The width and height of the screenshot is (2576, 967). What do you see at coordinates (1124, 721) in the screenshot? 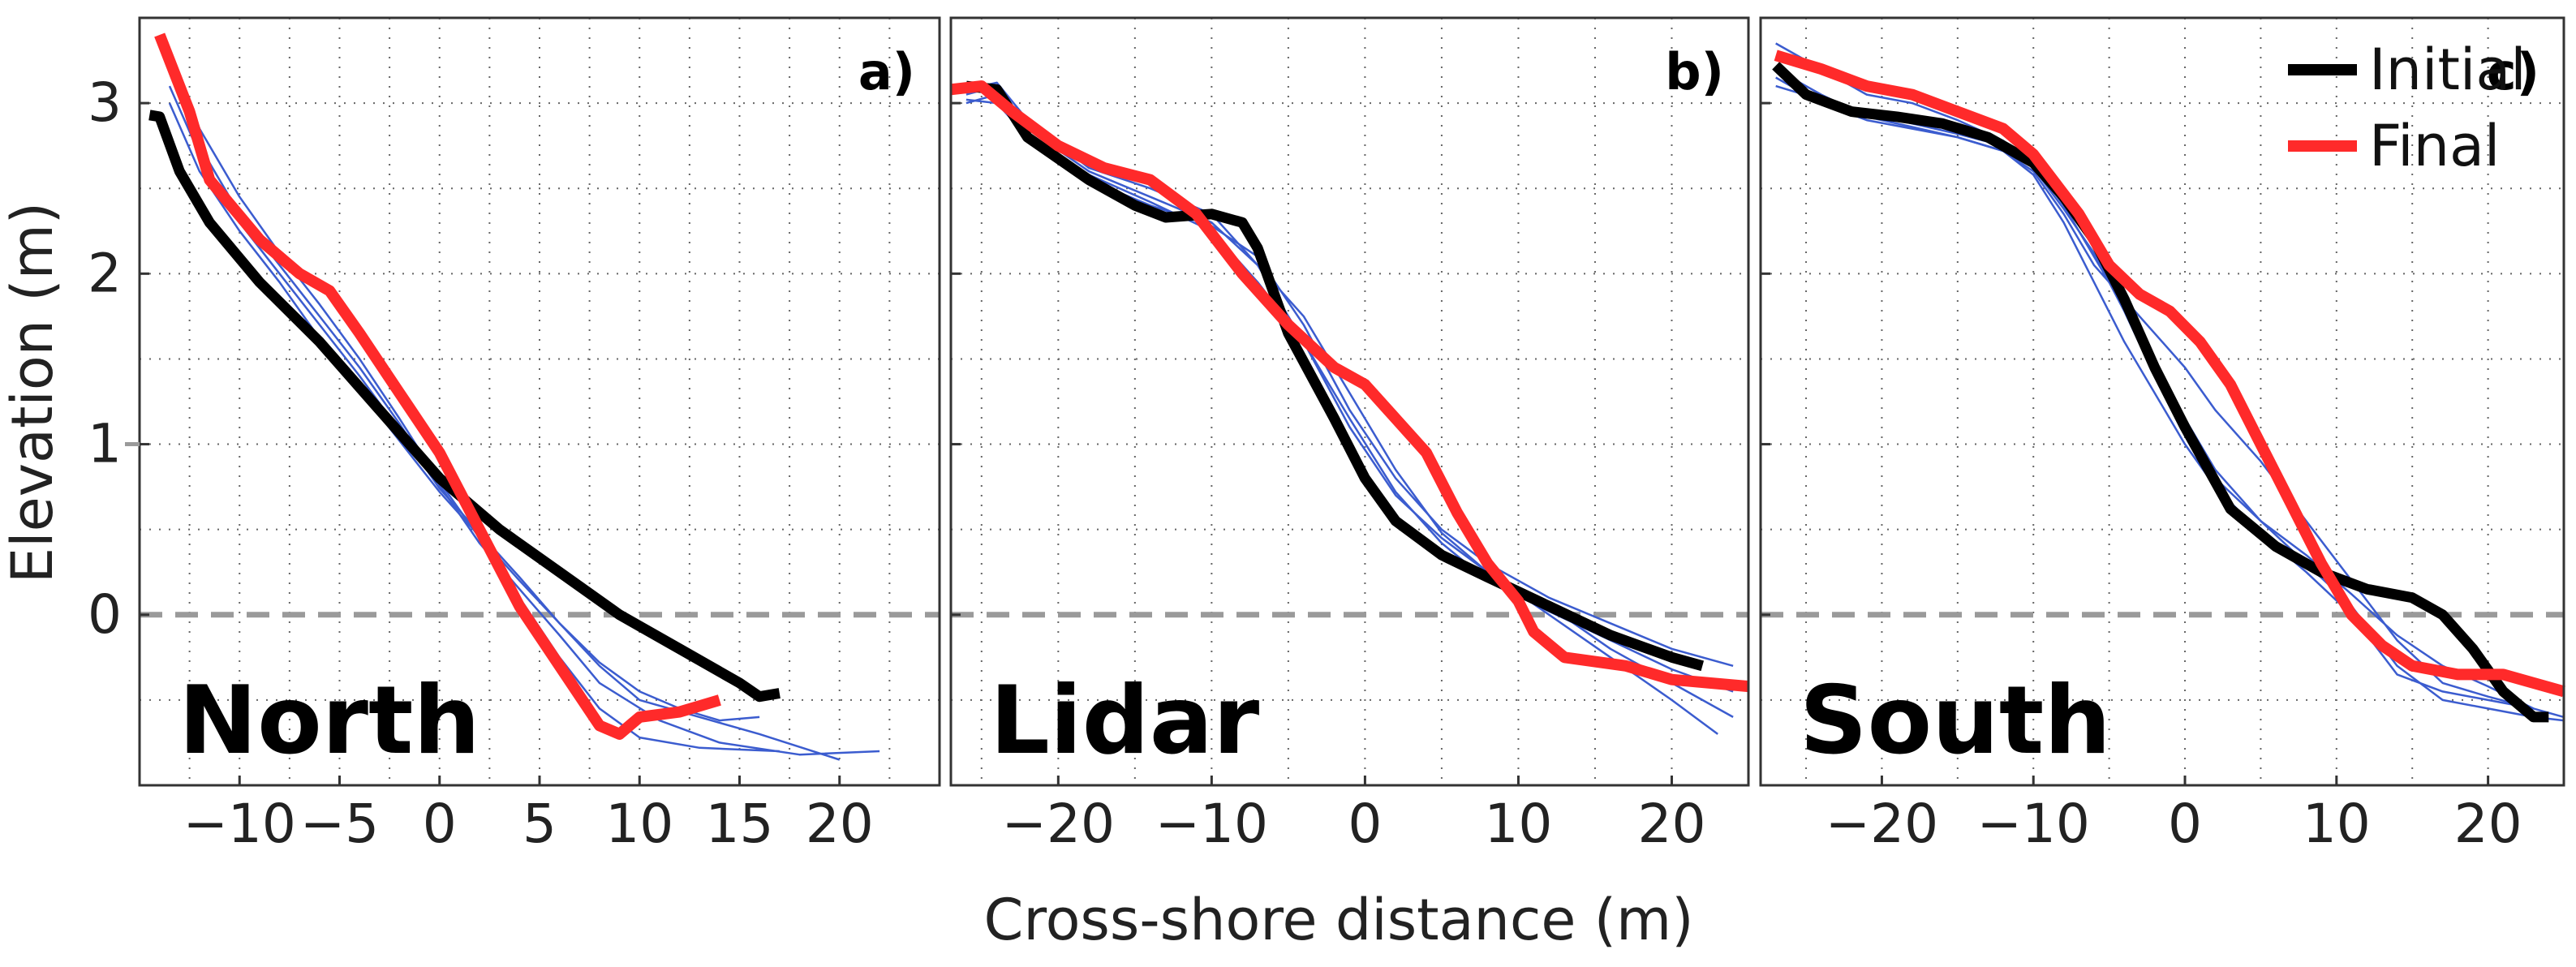
I see `panel-name: Lidar` at bounding box center [1124, 721].